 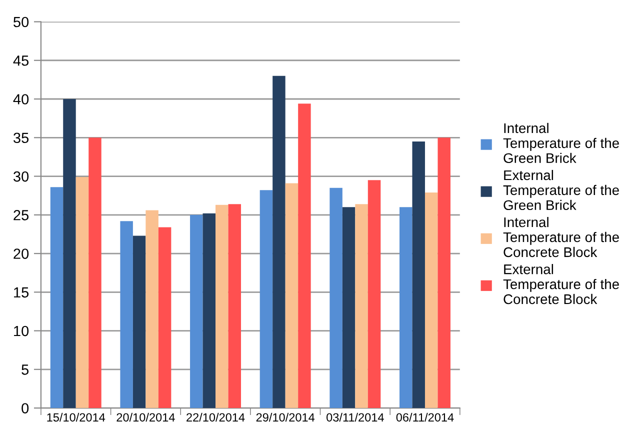 What do you see at coordinates (76, 417) in the screenshot?
I see `x-tick-label: 15/10/2014` at bounding box center [76, 417].